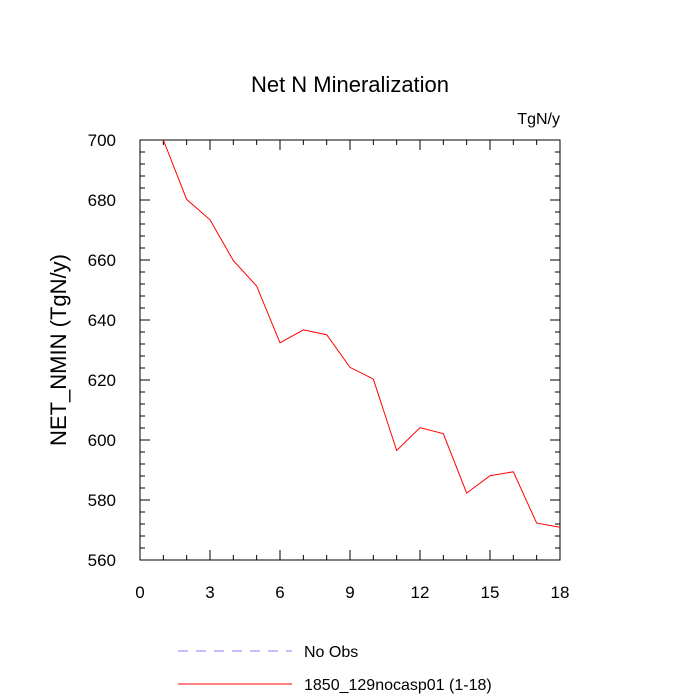 The width and height of the screenshot is (700, 700). What do you see at coordinates (279, 592) in the screenshot?
I see `x-tick-label: 6` at bounding box center [279, 592].